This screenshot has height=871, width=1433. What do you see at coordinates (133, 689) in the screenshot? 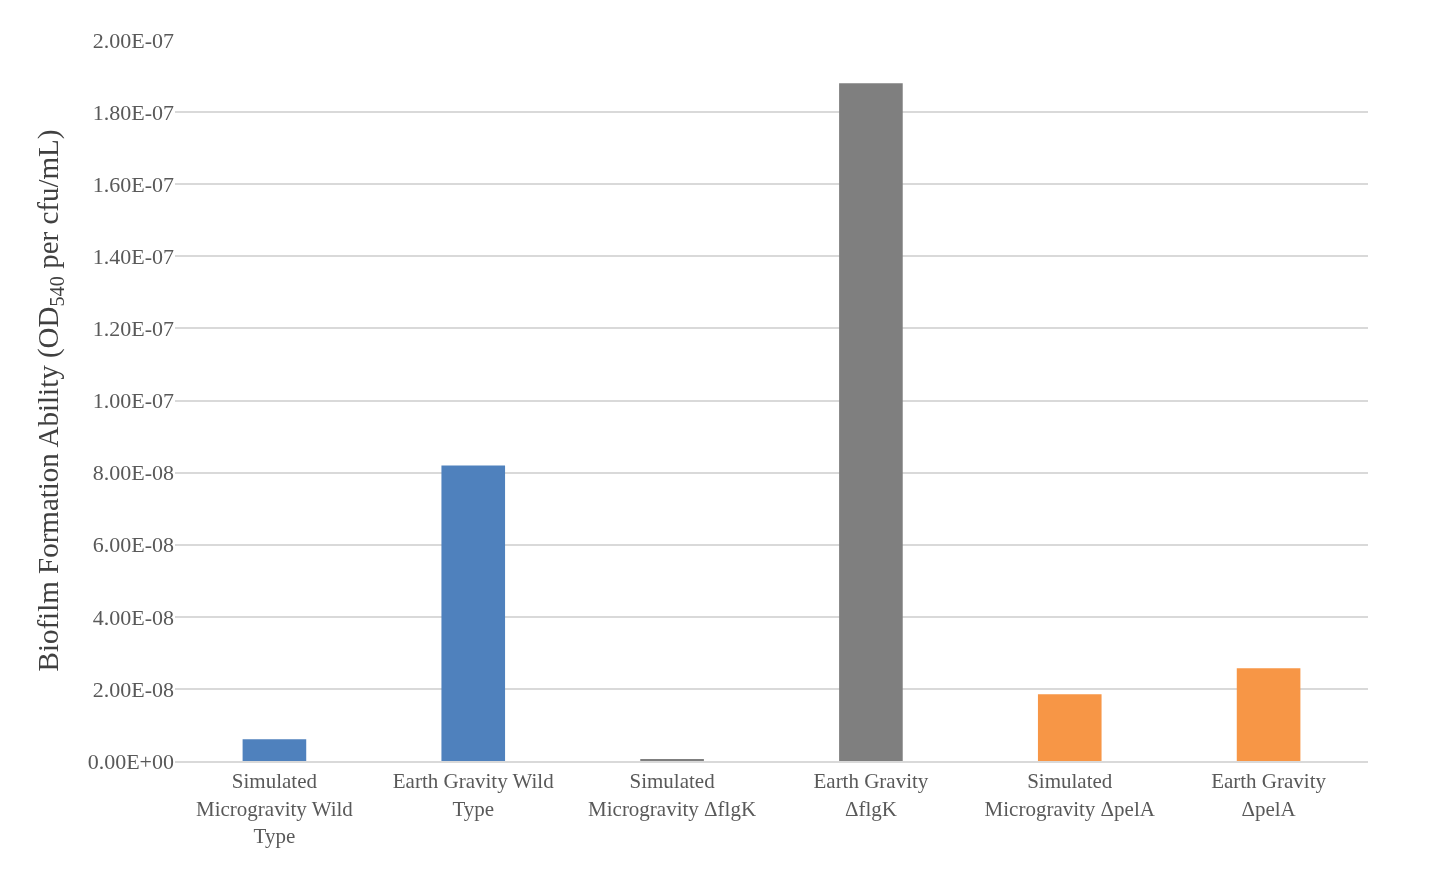
I see `y-tick-label: 2.00E-08` at bounding box center [133, 689].